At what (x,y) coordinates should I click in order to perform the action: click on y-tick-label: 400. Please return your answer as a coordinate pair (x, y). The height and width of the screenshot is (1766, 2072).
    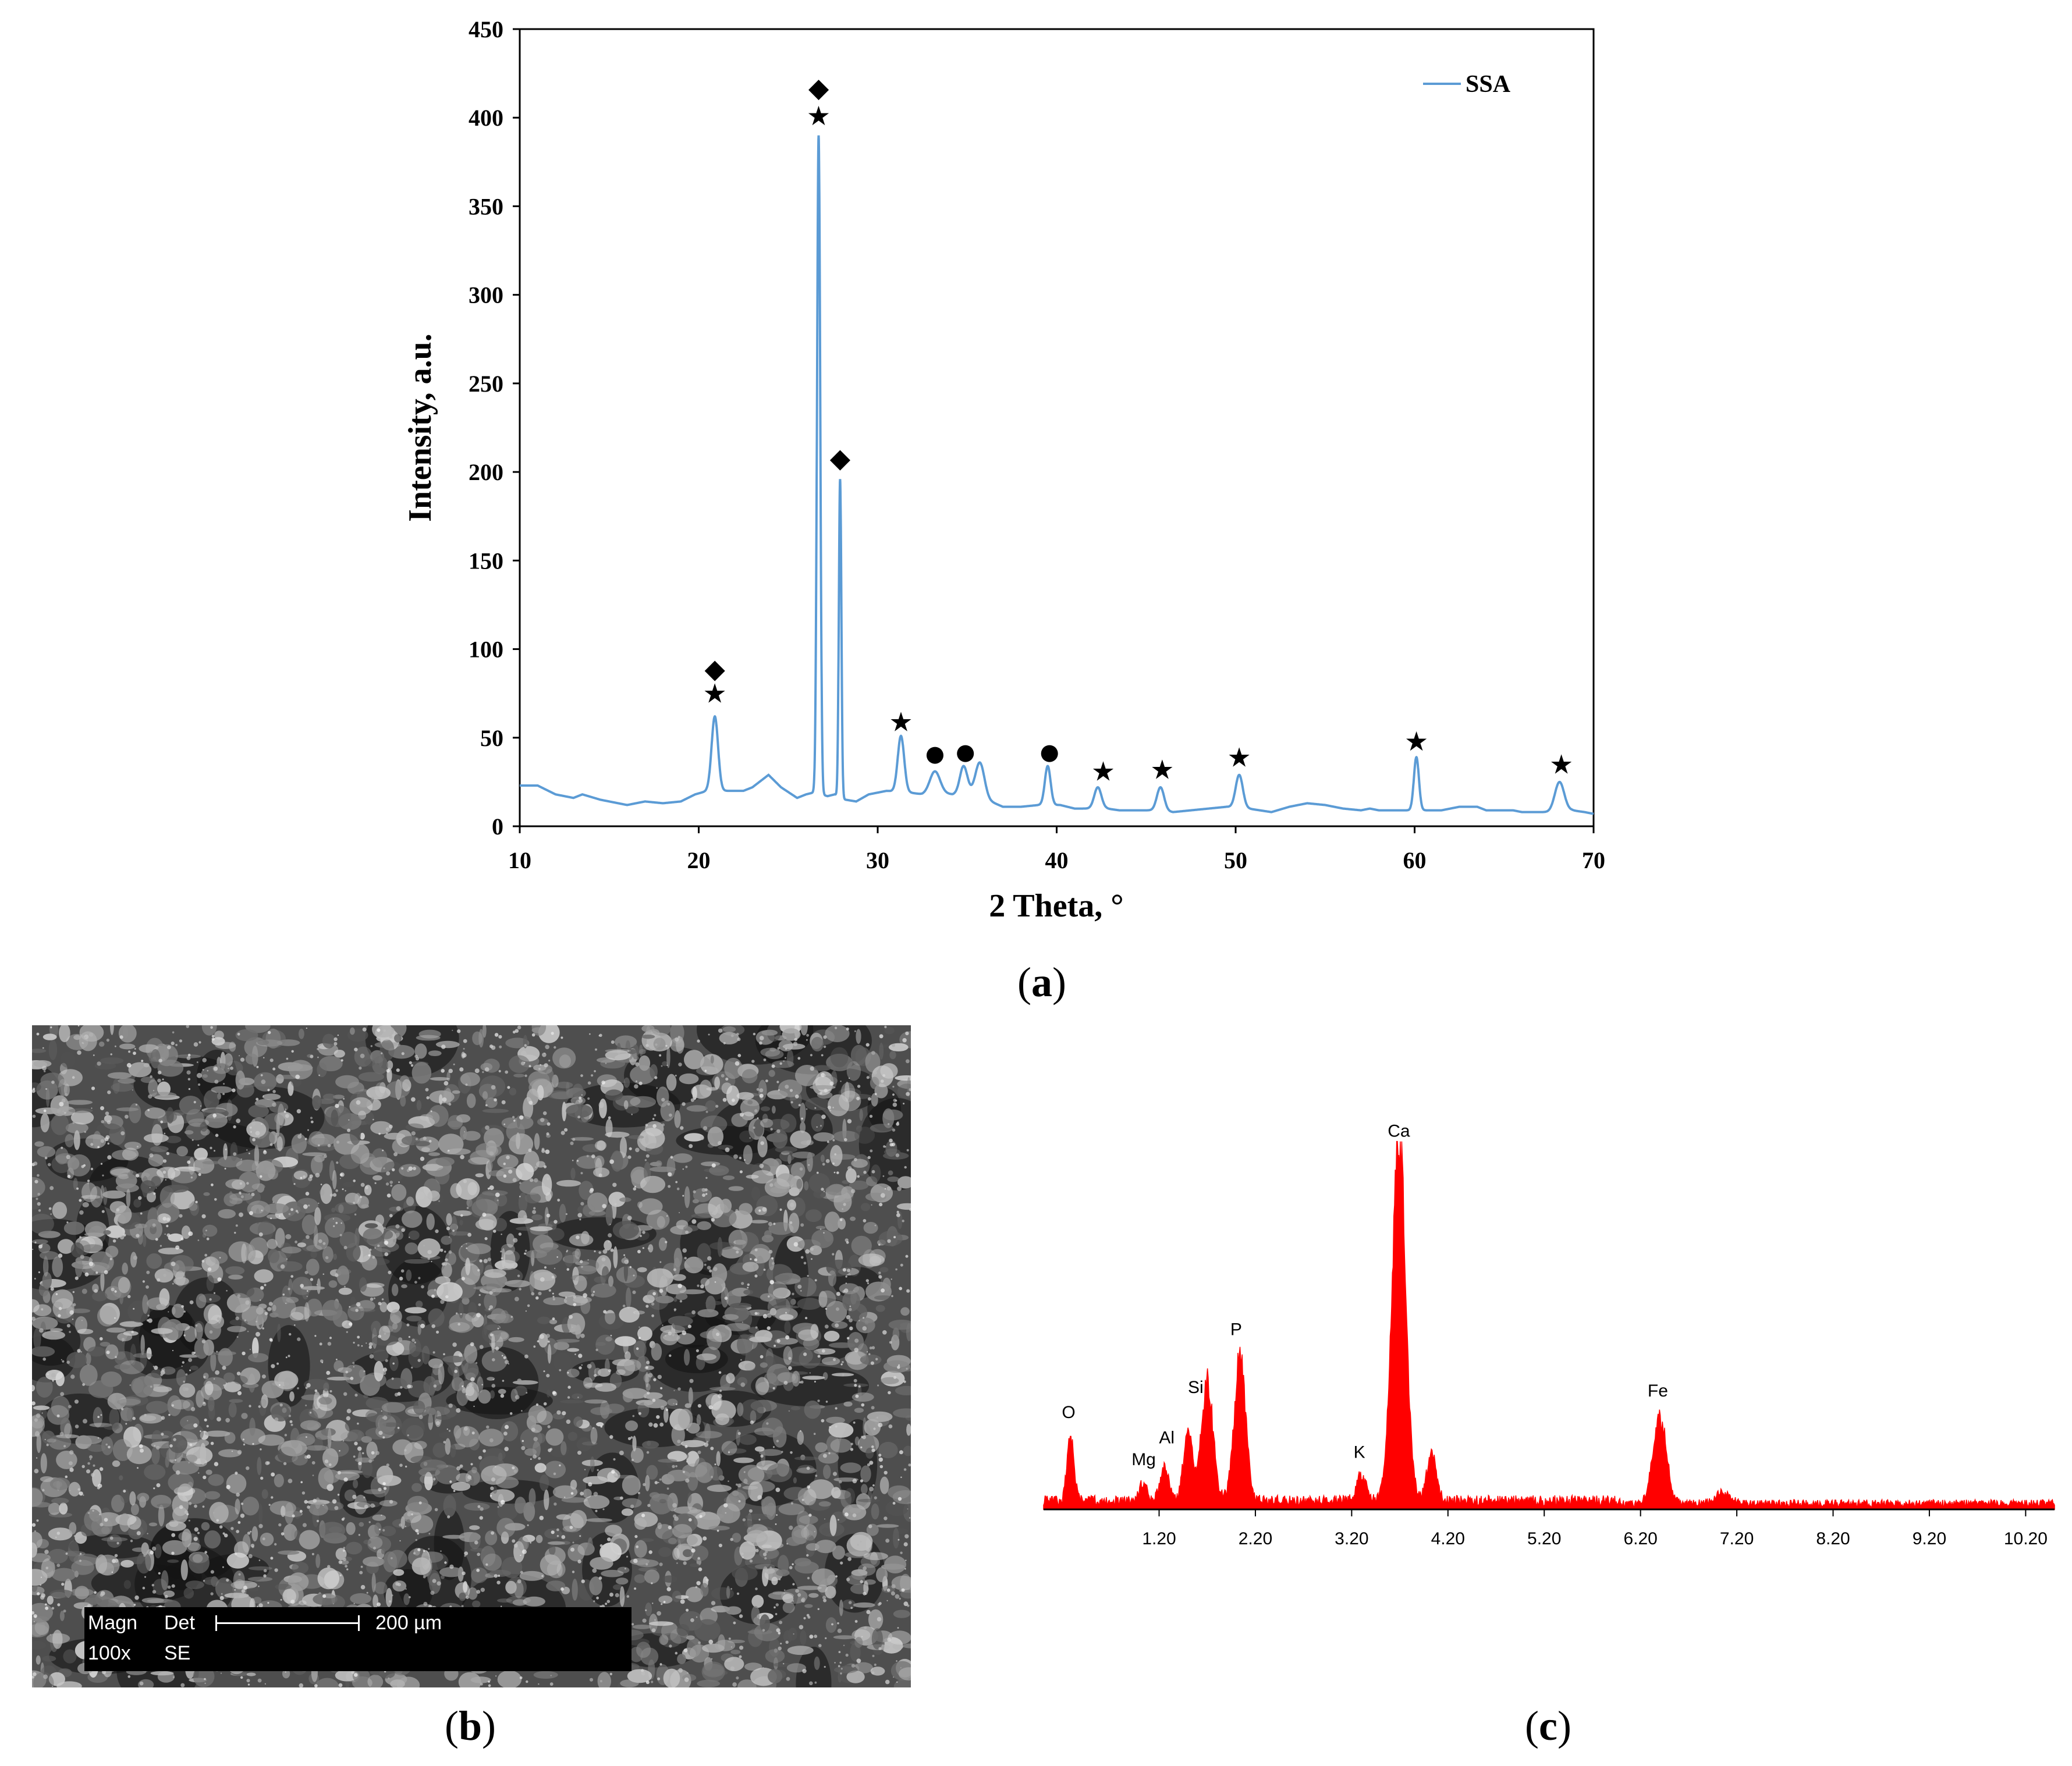
    Looking at the image, I should click on (486, 118).